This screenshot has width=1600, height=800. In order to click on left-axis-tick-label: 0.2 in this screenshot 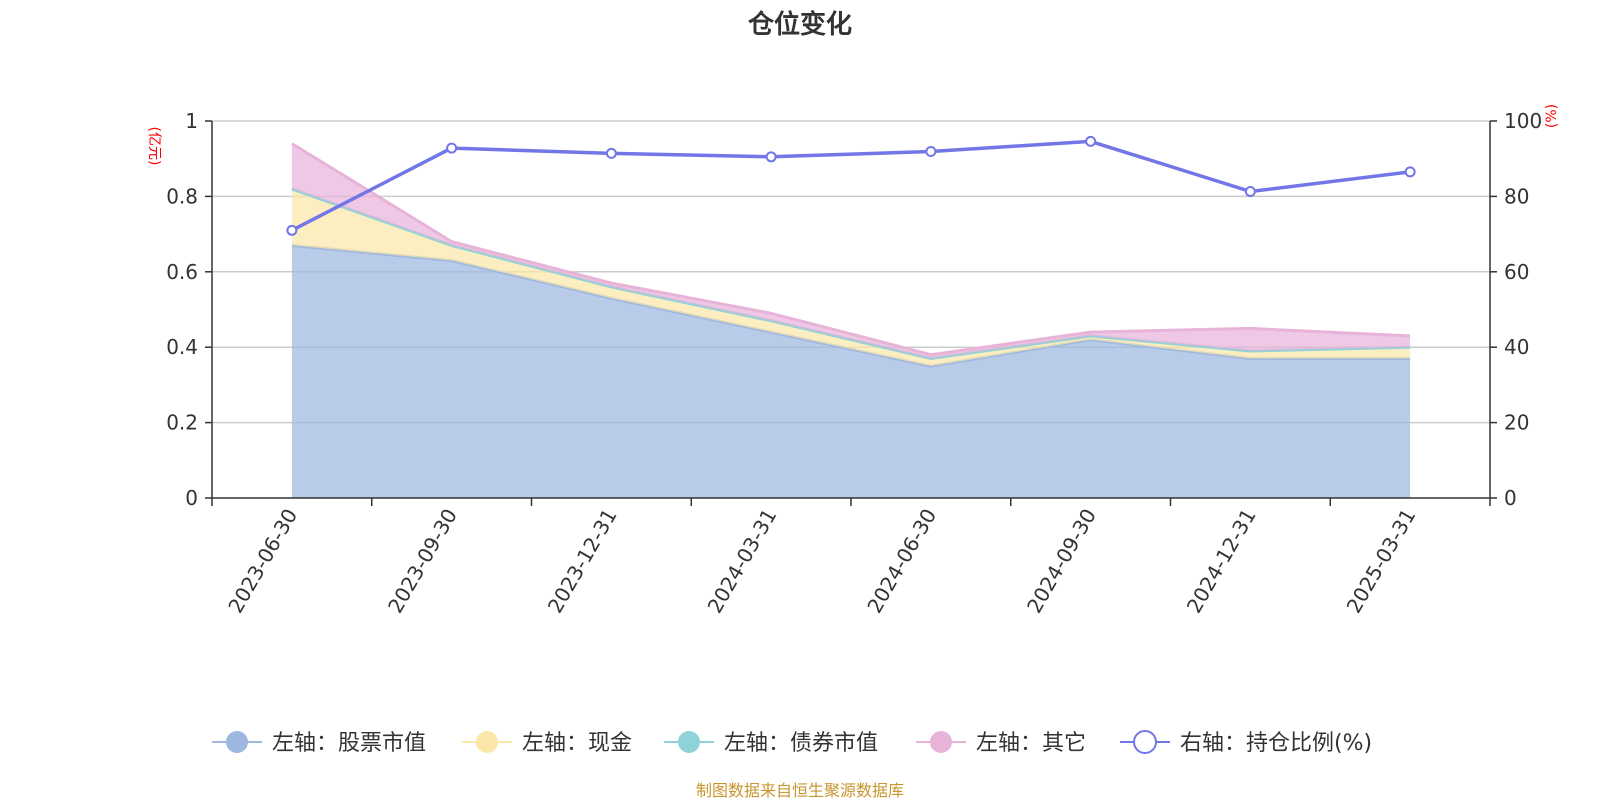, I will do `click(182, 423)`.